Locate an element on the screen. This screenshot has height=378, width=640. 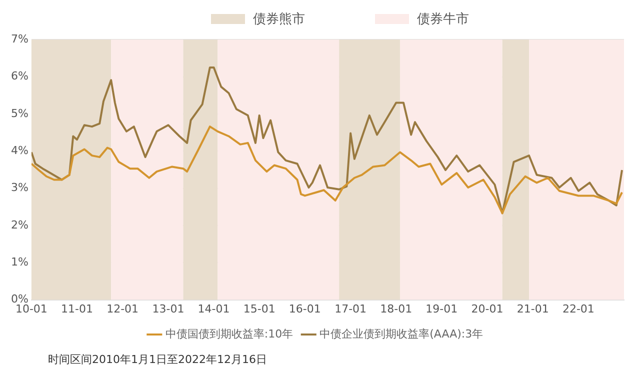
x-tick-label: 17-01 is located at coordinates (350, 309).